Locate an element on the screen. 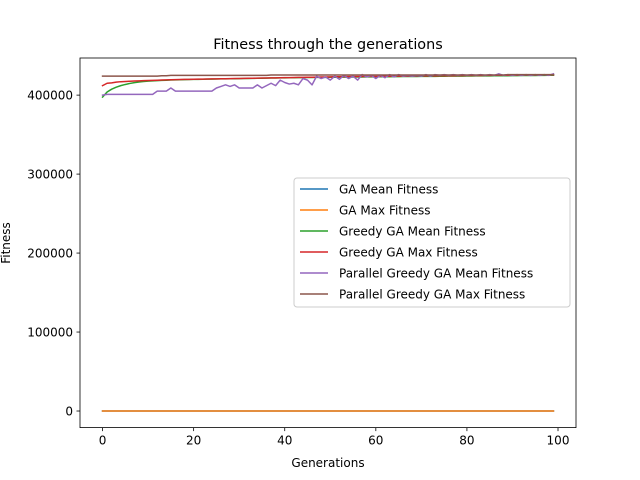  y-axis: 0 100000 200000 300000 400000 is located at coordinates (53, 253).